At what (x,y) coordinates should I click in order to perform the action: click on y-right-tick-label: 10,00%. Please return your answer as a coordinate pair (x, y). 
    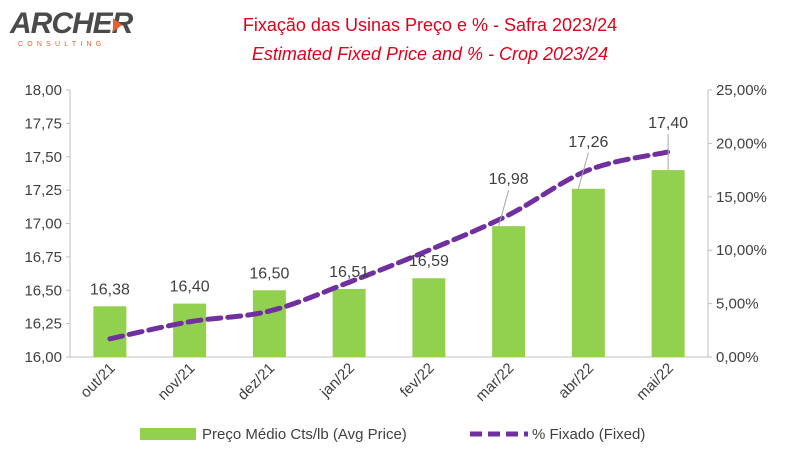
    Looking at the image, I should click on (741, 250).